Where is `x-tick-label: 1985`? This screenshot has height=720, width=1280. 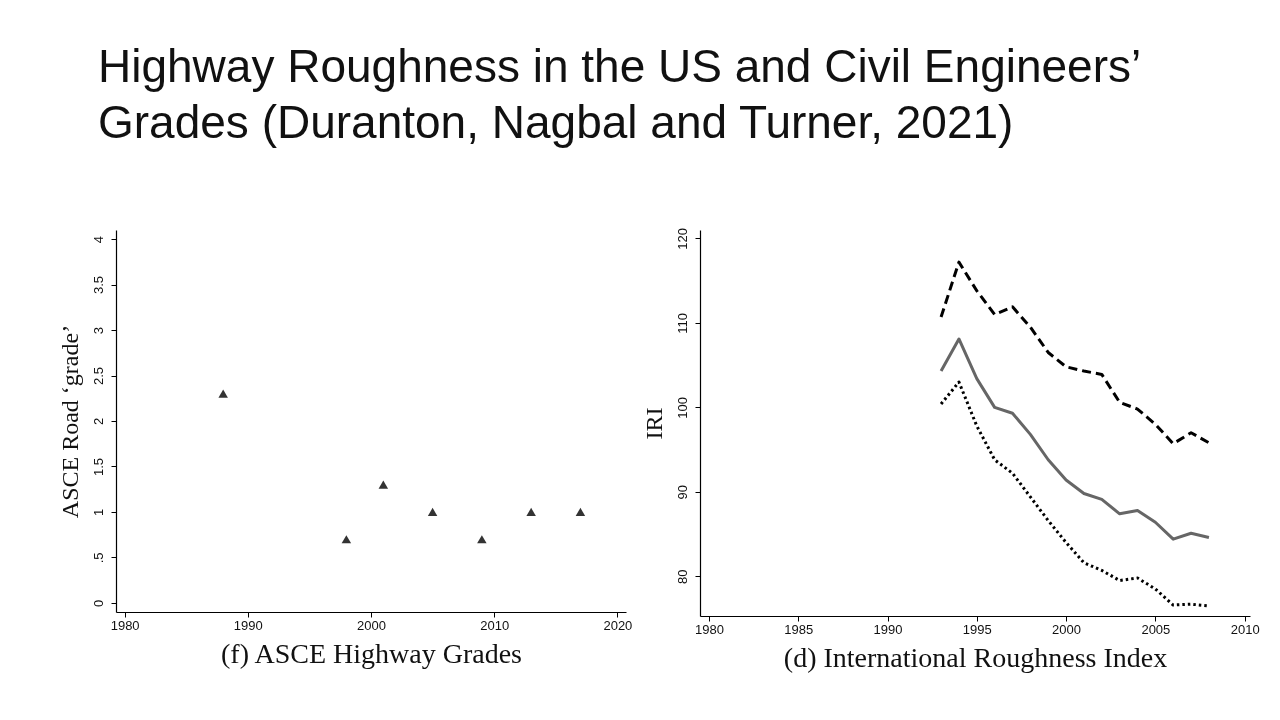 x-tick-label: 1985 is located at coordinates (799, 629).